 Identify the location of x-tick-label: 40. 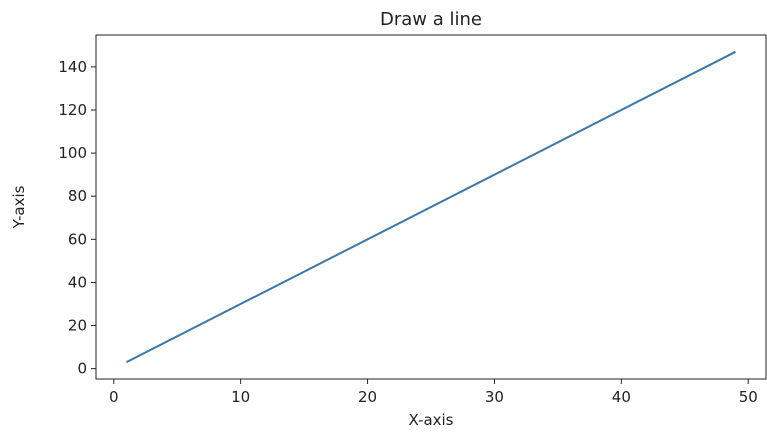
(621, 397).